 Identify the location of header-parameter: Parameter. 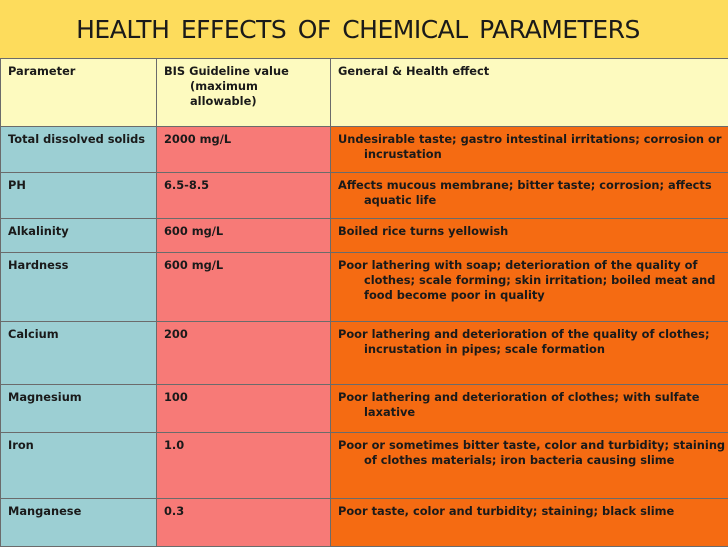
(79, 93).